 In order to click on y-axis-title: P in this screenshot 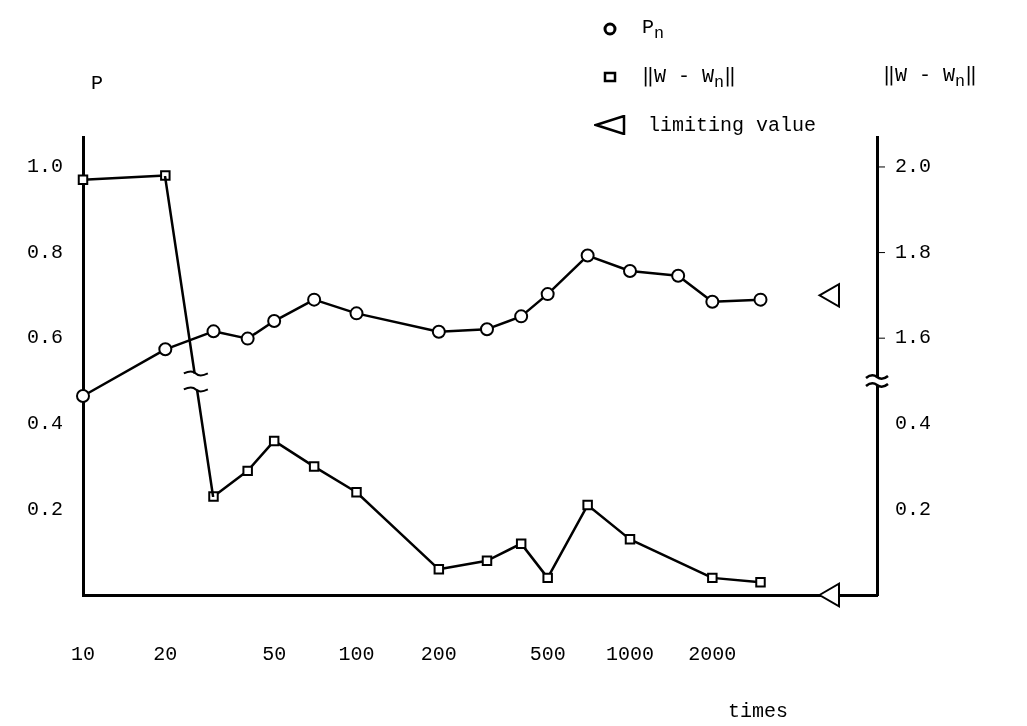, I will do `click(97, 83)`.